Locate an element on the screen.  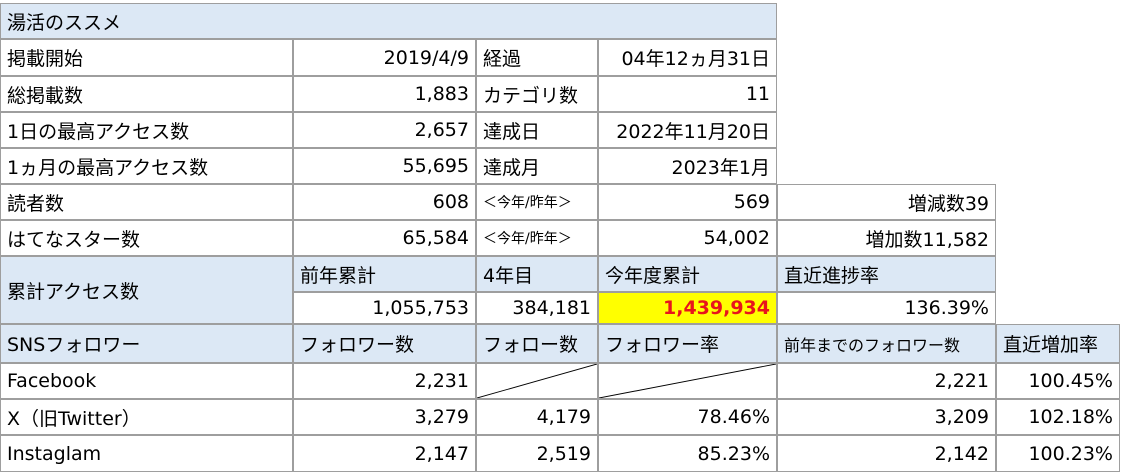
value-categories: 11 is located at coordinates (687, 94).